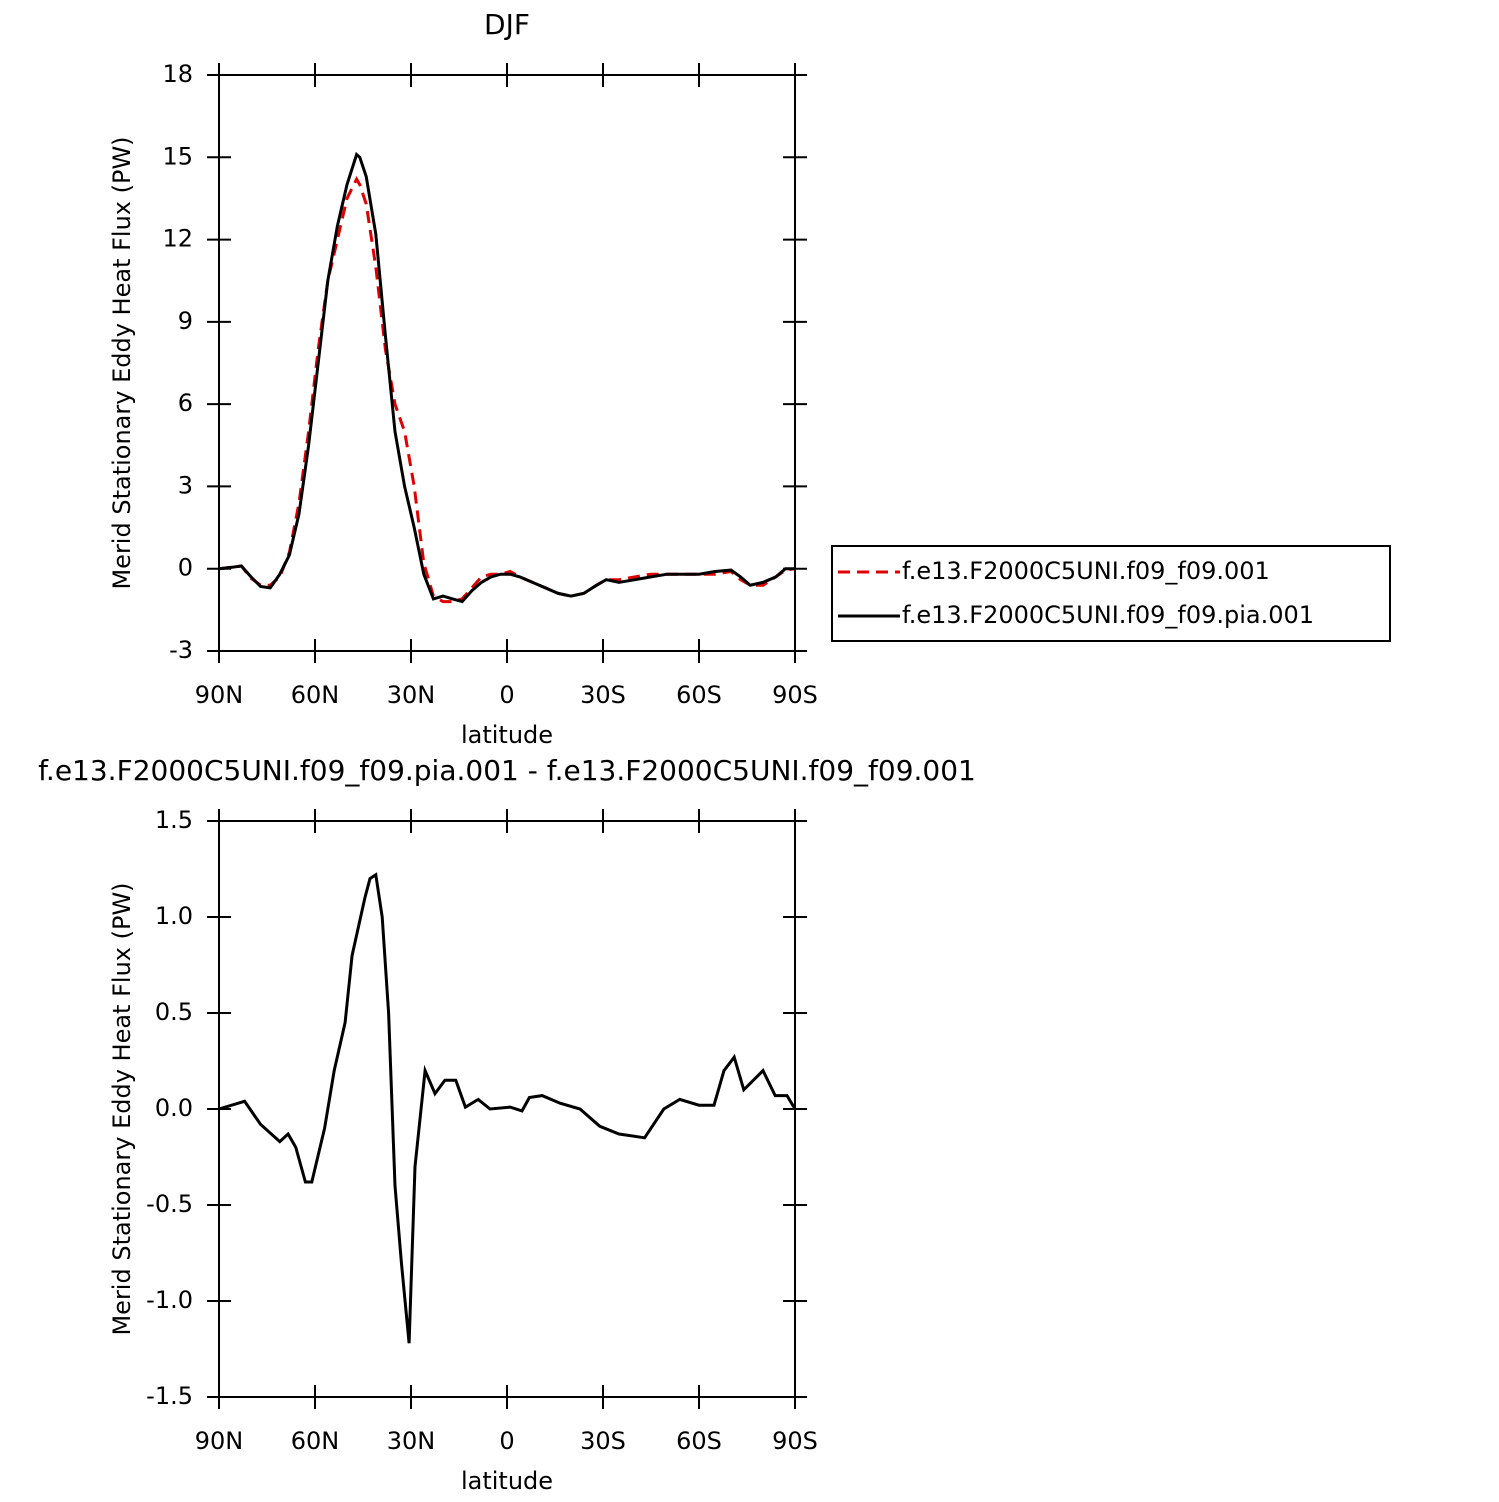  I want to click on y-tick-label: 9, so click(185, 321).